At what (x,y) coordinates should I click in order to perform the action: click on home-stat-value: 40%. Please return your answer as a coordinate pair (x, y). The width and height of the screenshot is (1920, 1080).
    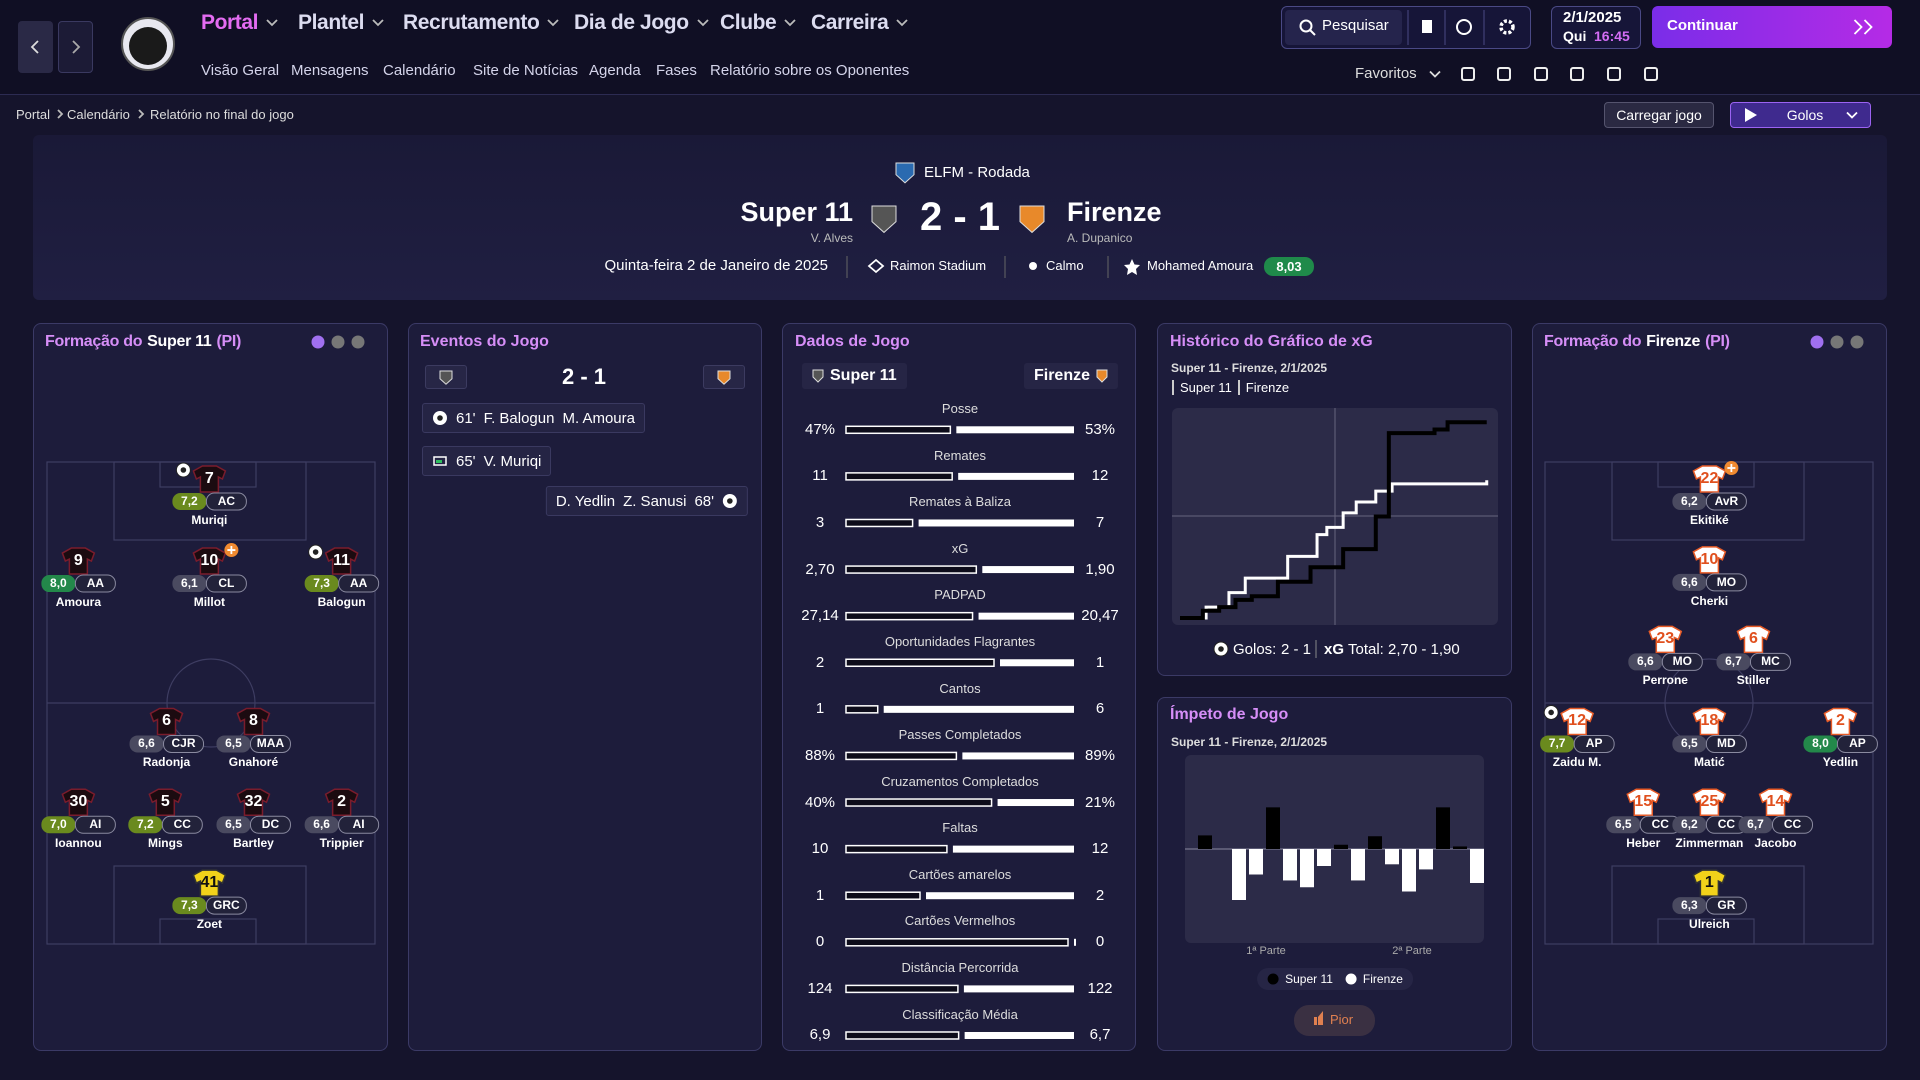
    Looking at the image, I should click on (820, 802).